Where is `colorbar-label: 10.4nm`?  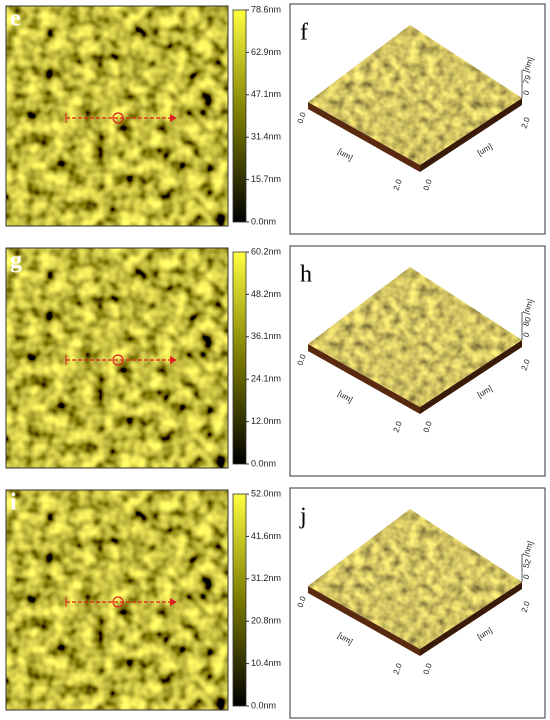
colorbar-label: 10.4nm is located at coordinates (266, 663).